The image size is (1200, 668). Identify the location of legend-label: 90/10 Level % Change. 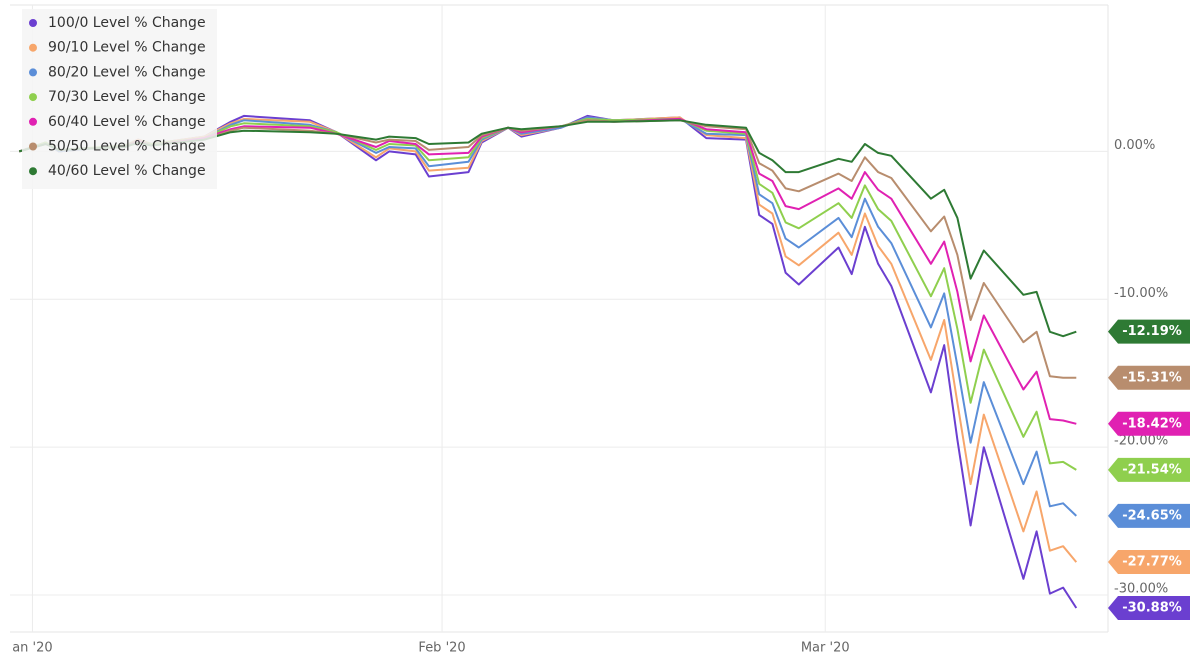
(127, 48).